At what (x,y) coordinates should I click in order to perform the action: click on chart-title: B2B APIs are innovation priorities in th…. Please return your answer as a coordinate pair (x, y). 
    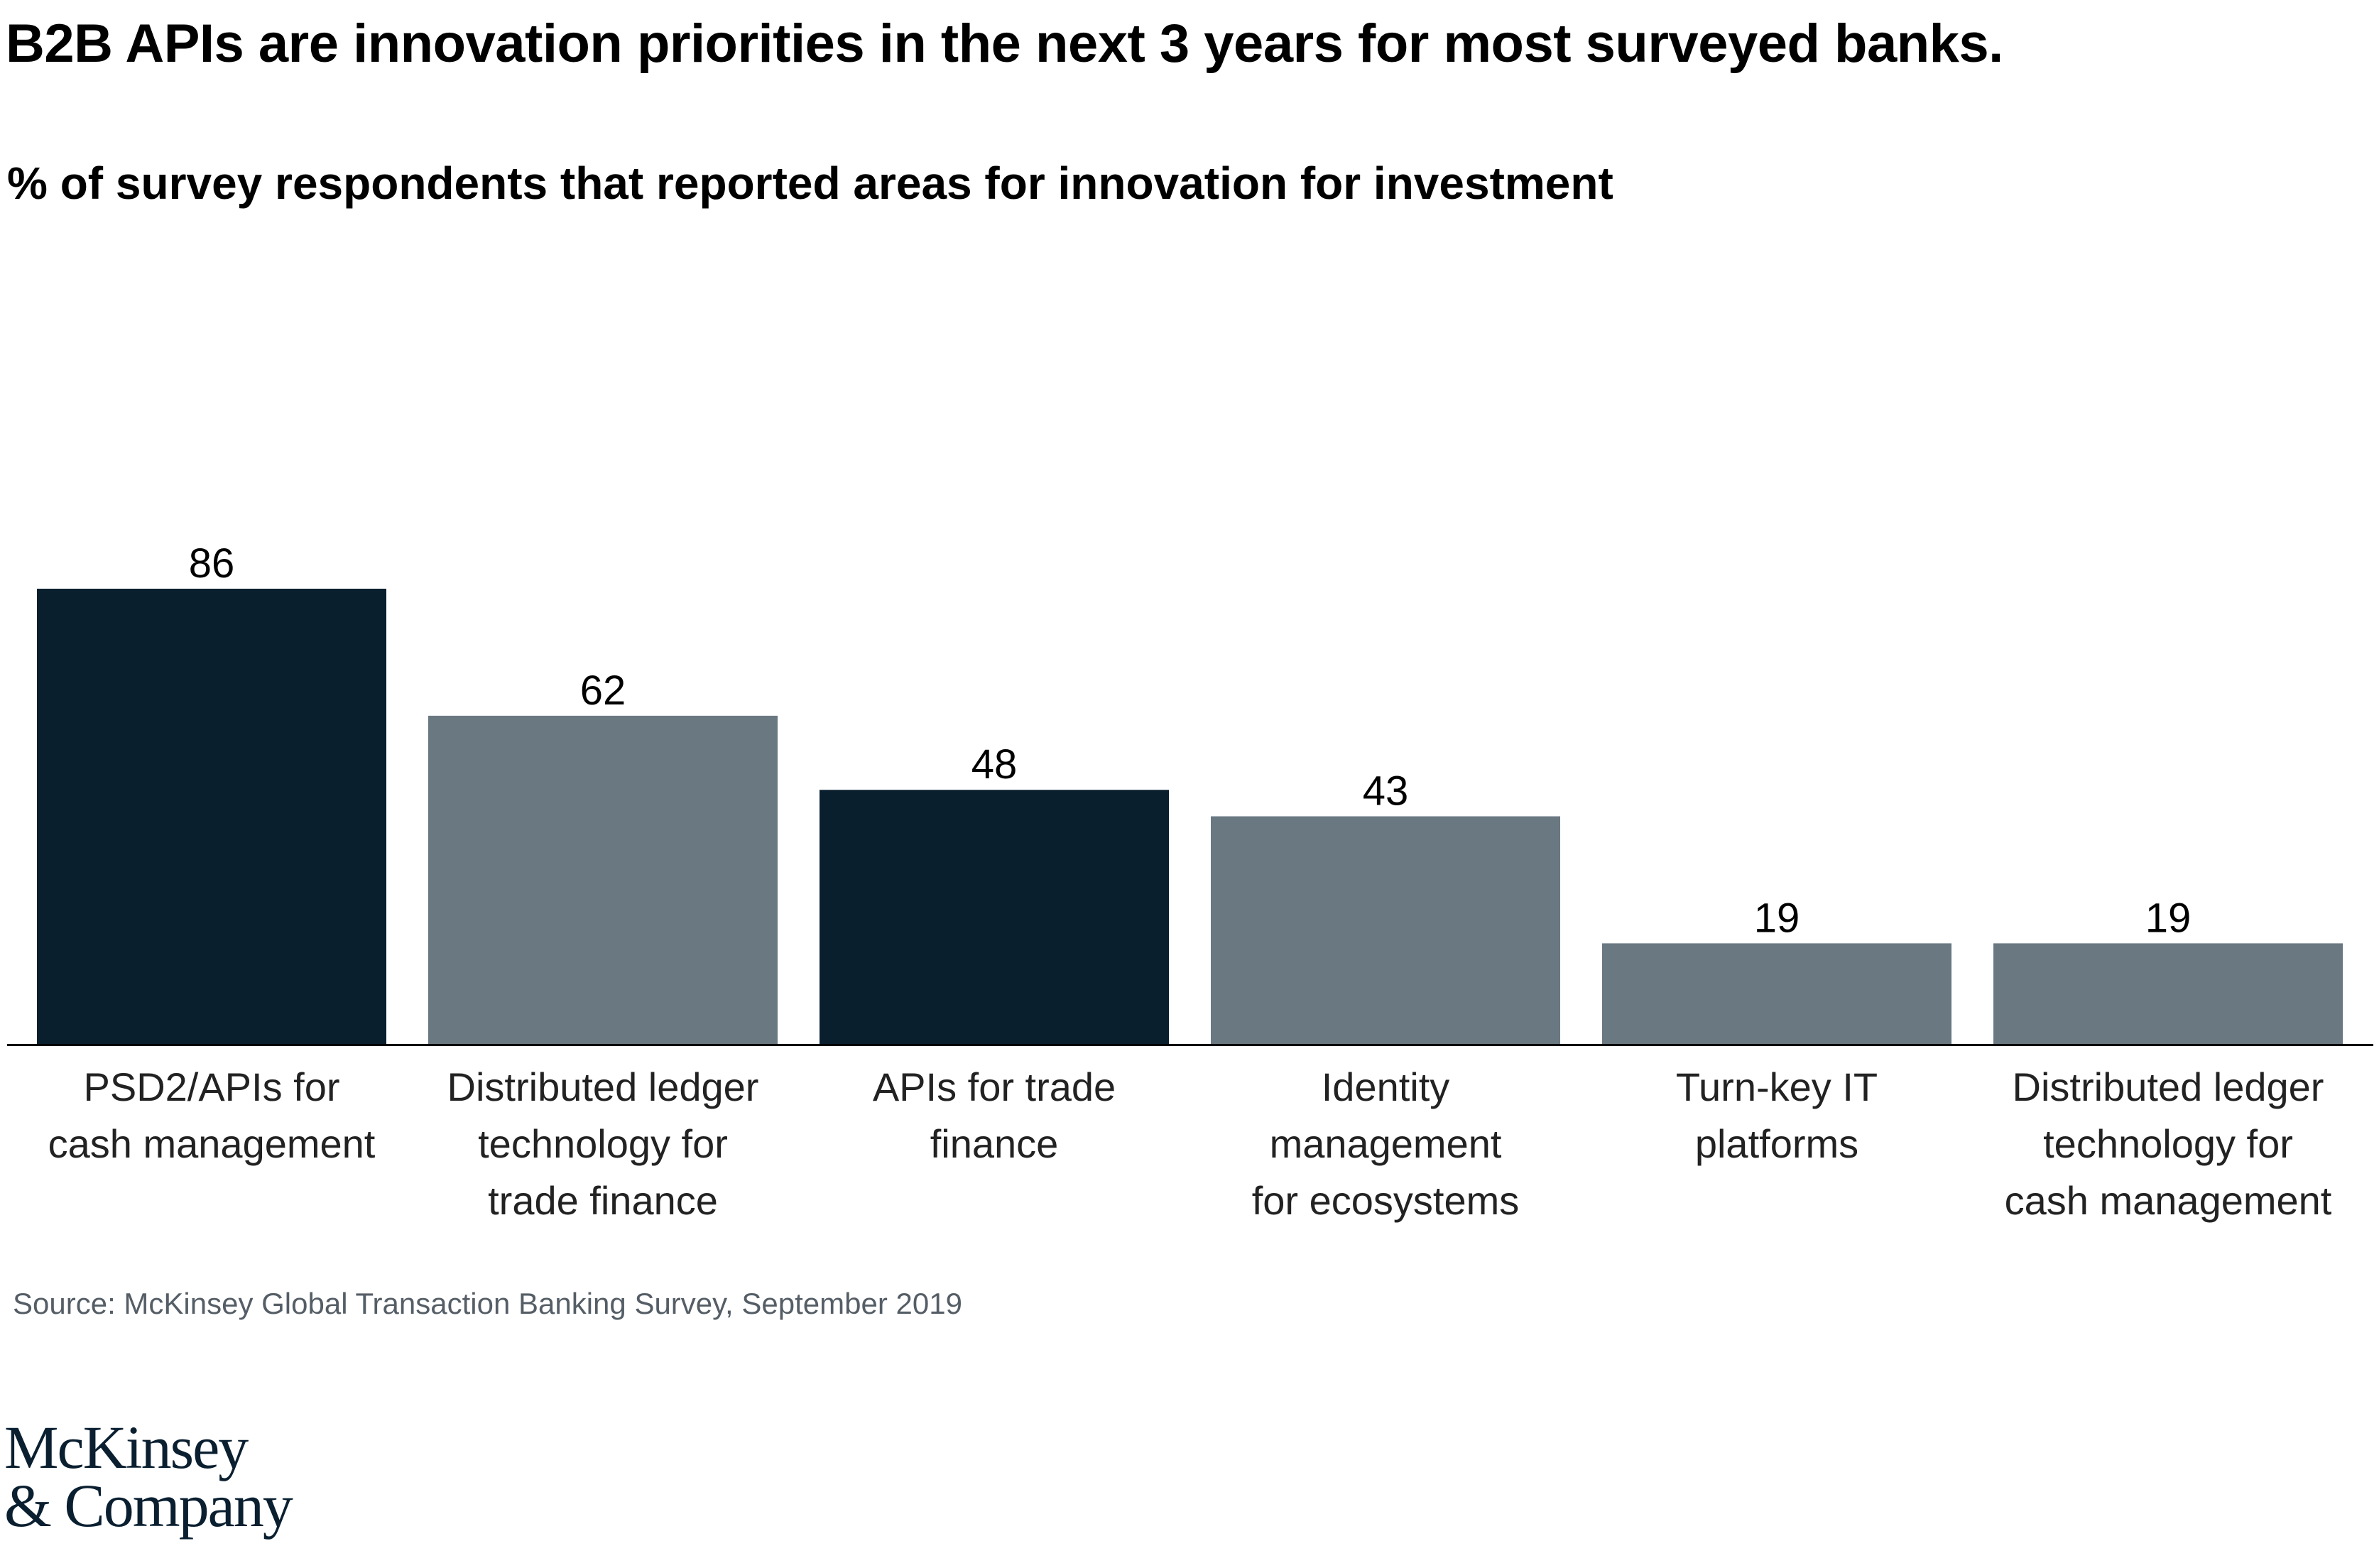
    Looking at the image, I should click on (1004, 43).